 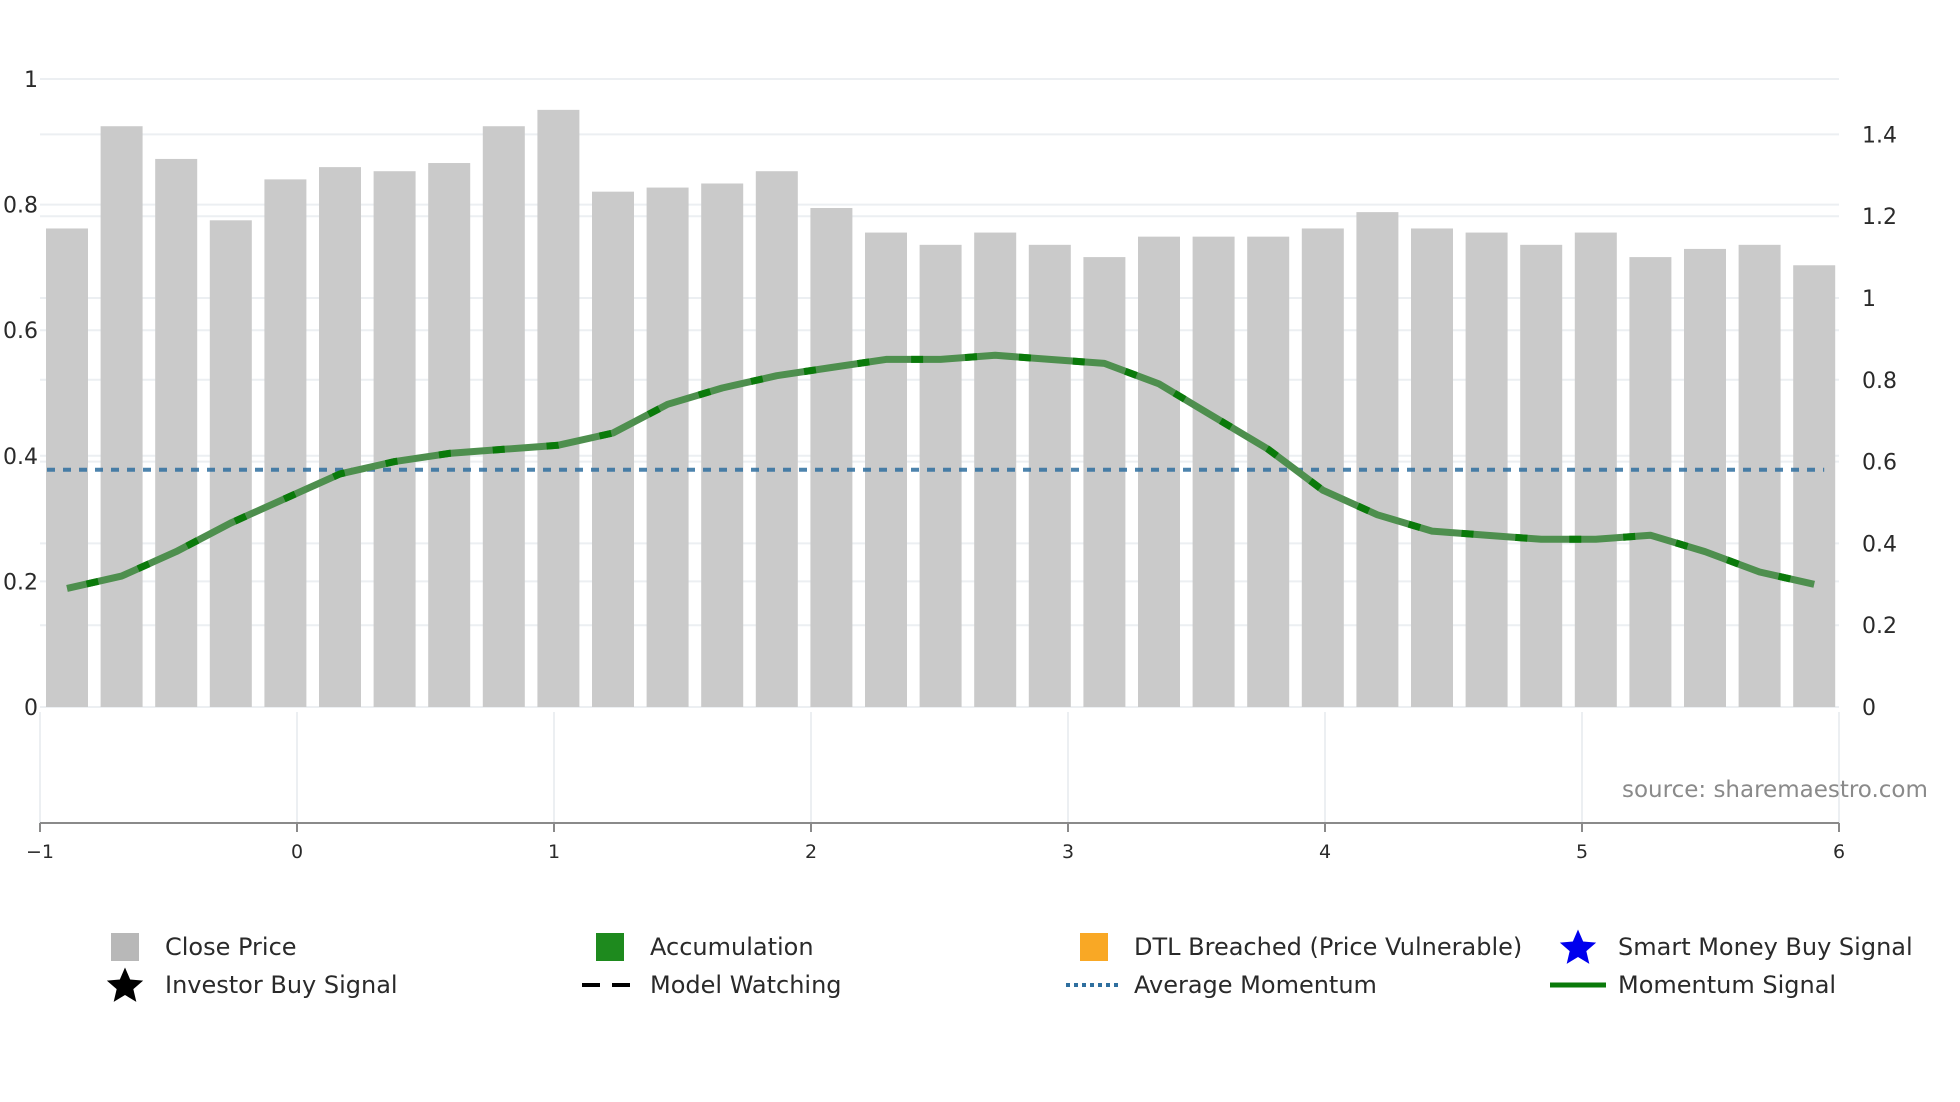 I want to click on legend-label: Accumulation, so click(x=732, y=947).